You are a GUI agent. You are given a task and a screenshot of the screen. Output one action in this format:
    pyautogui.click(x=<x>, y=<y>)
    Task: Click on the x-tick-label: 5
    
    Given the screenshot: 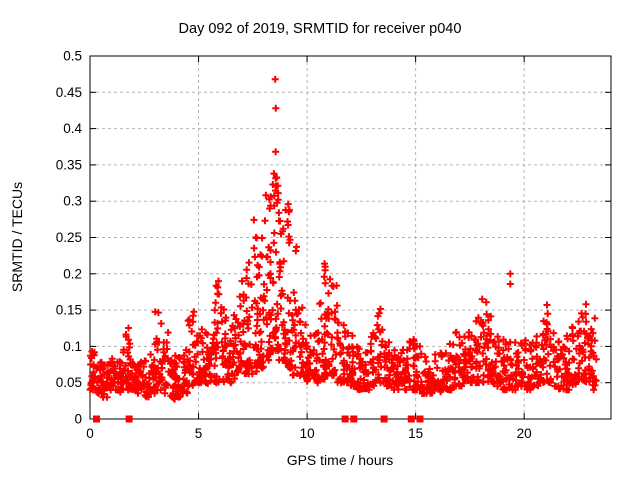 What is the action you would take?
    pyautogui.click(x=199, y=433)
    